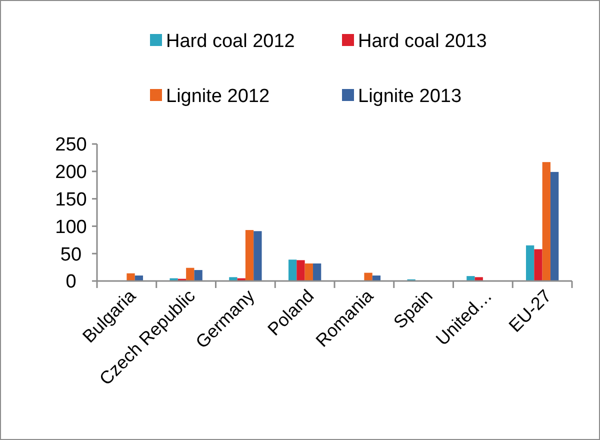  I want to click on y-tick-label: 200, so click(71, 173).